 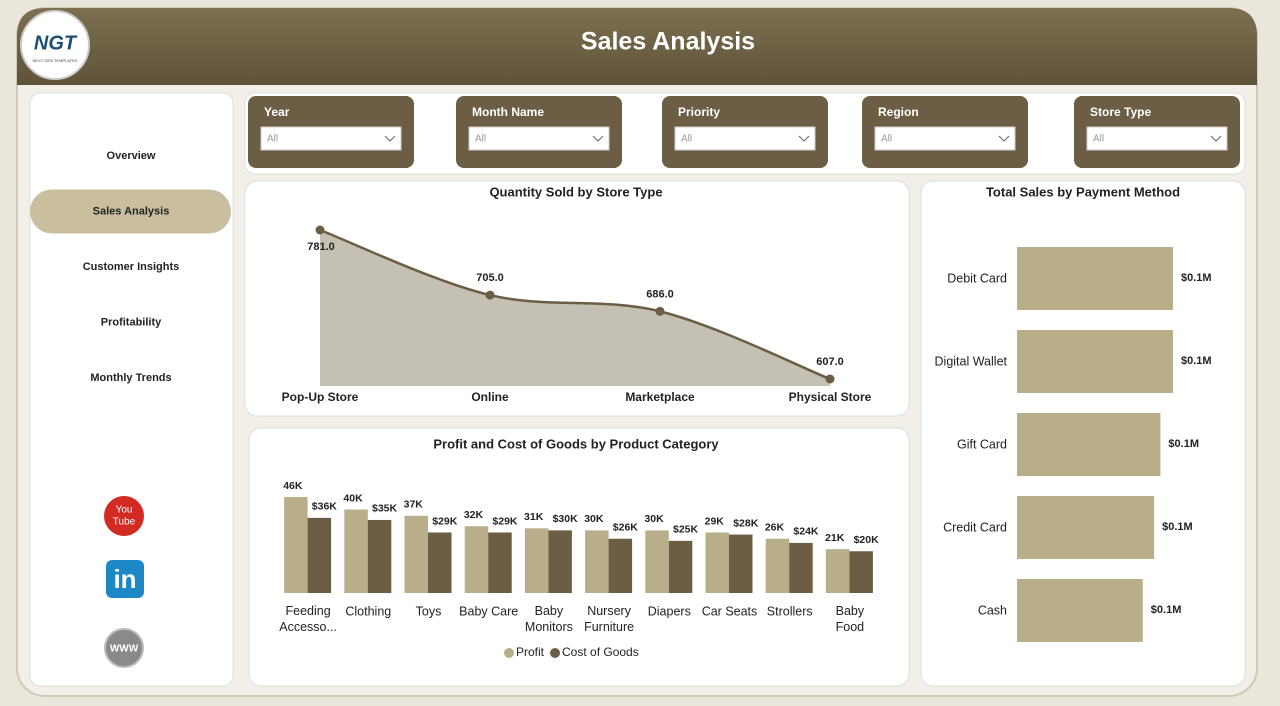 What do you see at coordinates (125, 579) in the screenshot?
I see `linkedin-icon` at bounding box center [125, 579].